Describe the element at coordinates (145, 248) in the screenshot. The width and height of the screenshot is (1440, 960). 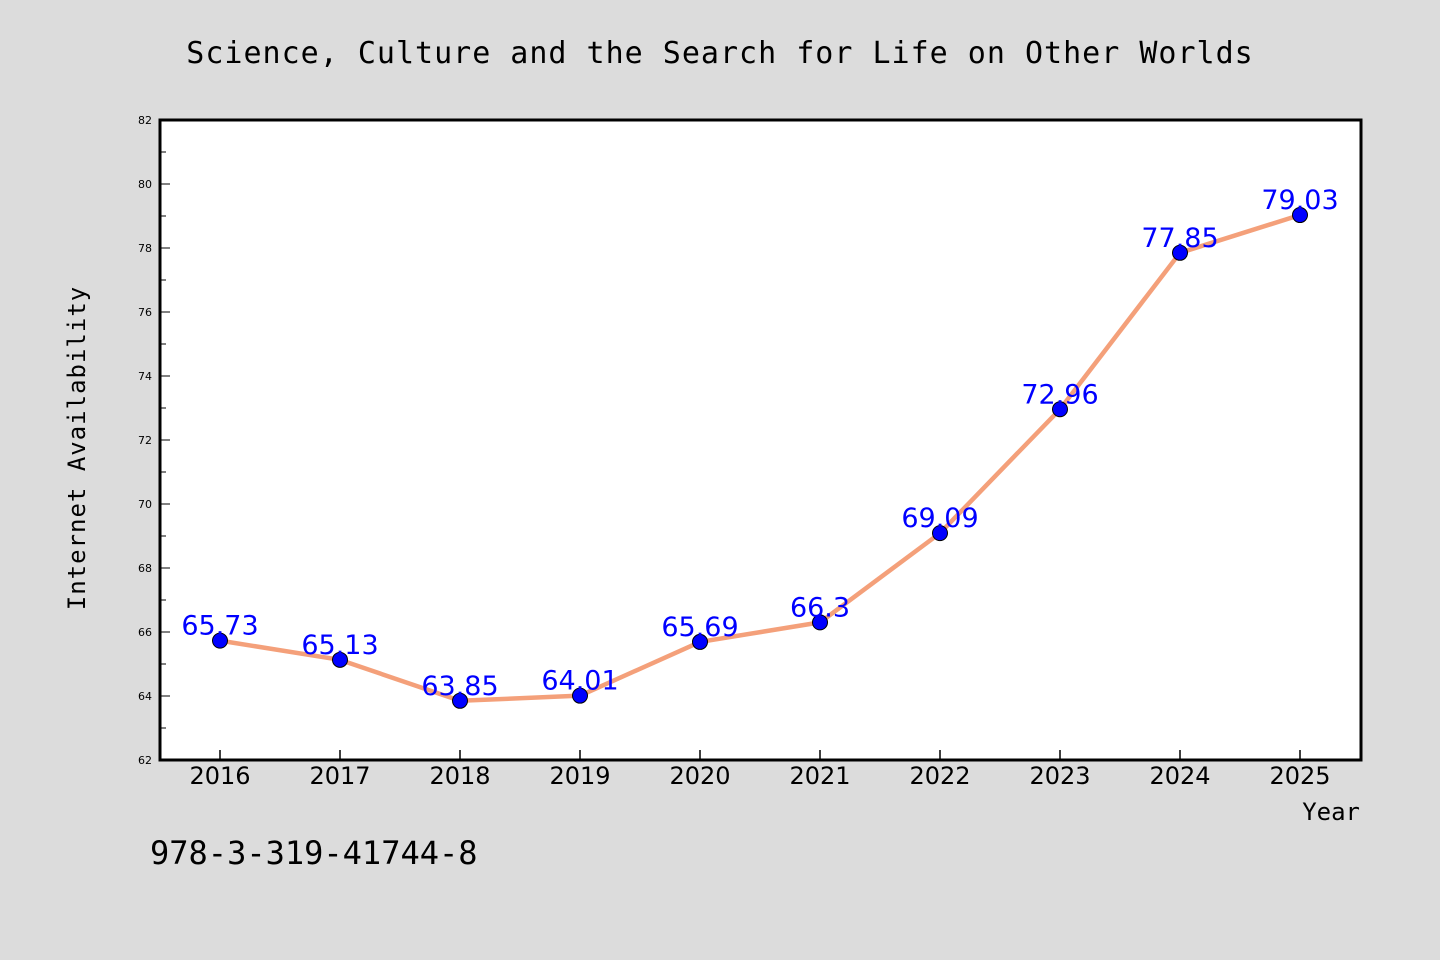
I see `y-tick-label: 78` at that location.